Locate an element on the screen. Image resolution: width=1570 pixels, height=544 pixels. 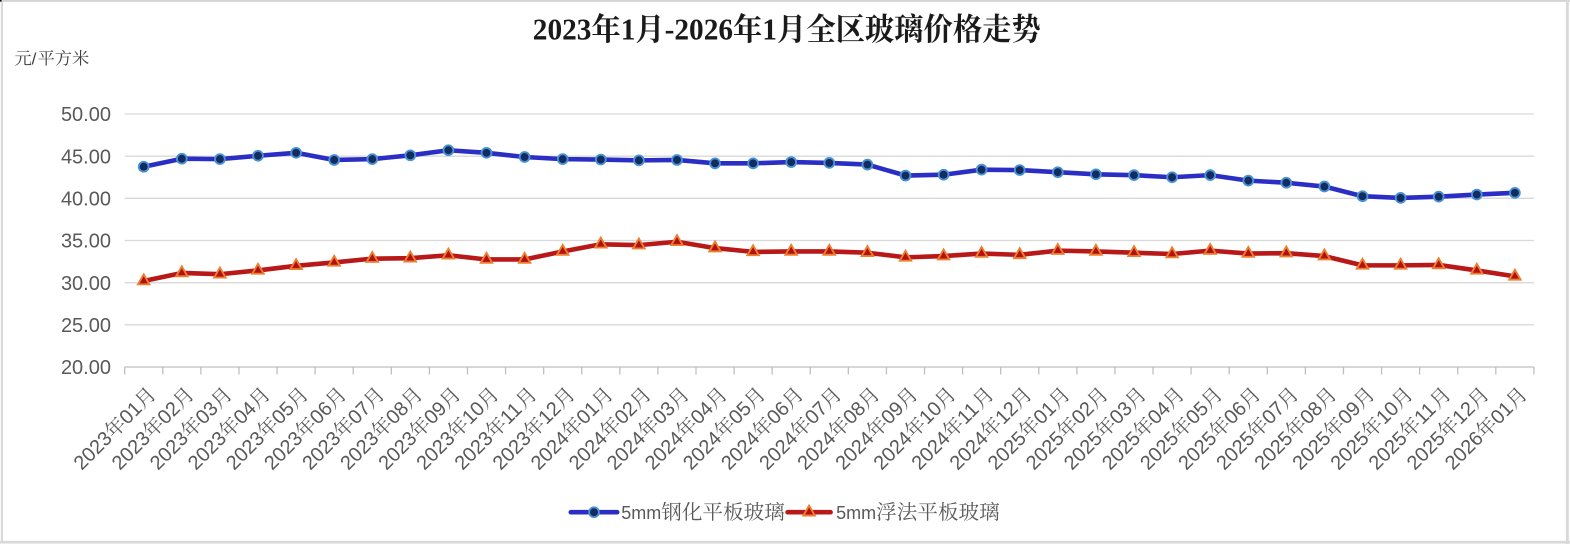
svg-text: 2026 is located at coordinates (703, 28).